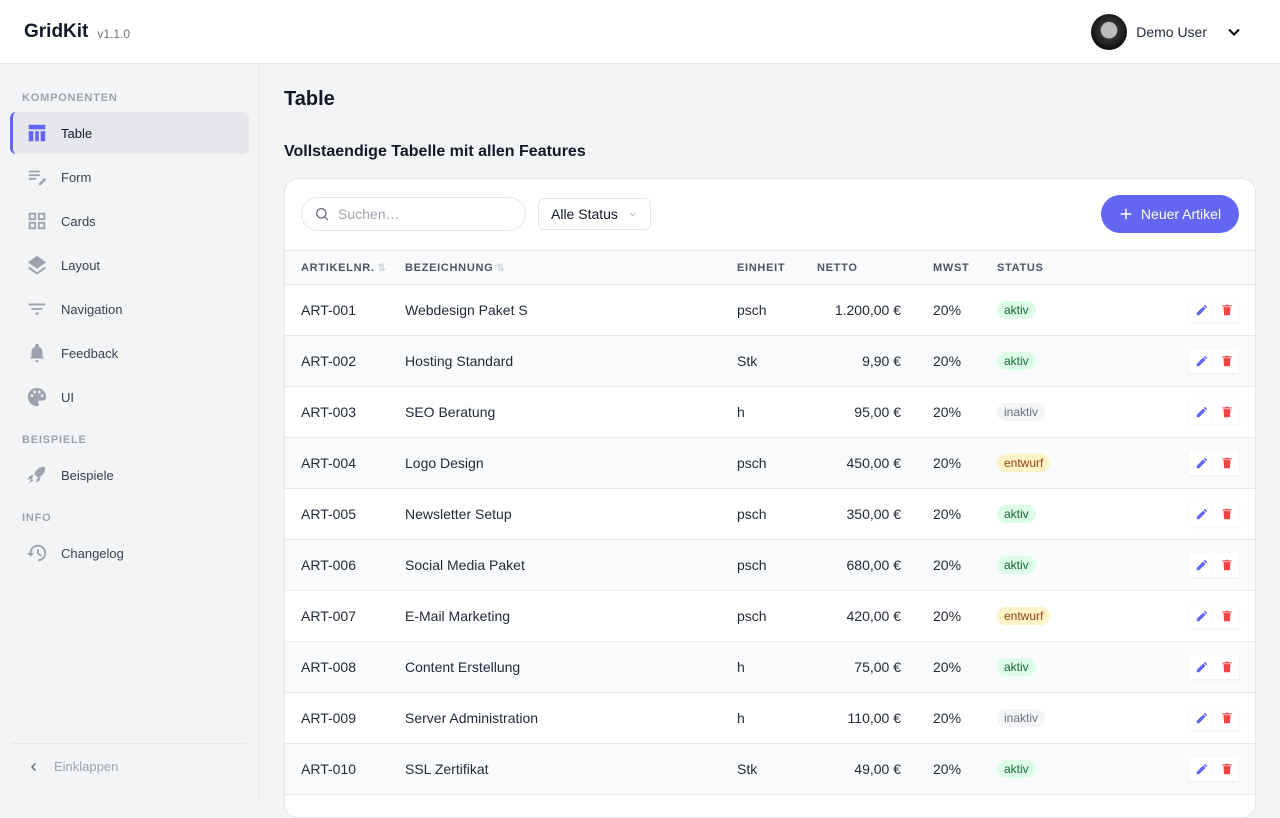  What do you see at coordinates (129, 133) in the screenshot?
I see `sidebar-item-table: Table` at bounding box center [129, 133].